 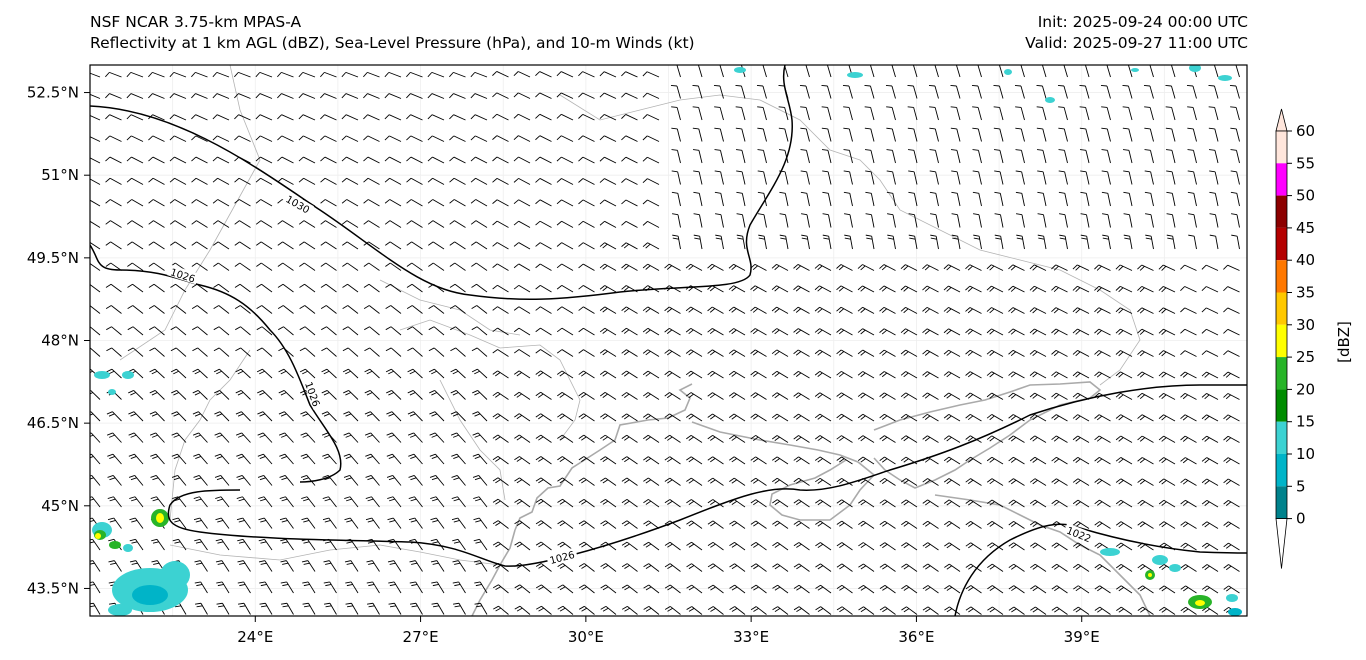 What do you see at coordinates (210, 435) in the screenshot?
I see `border-line` at bounding box center [210, 435].